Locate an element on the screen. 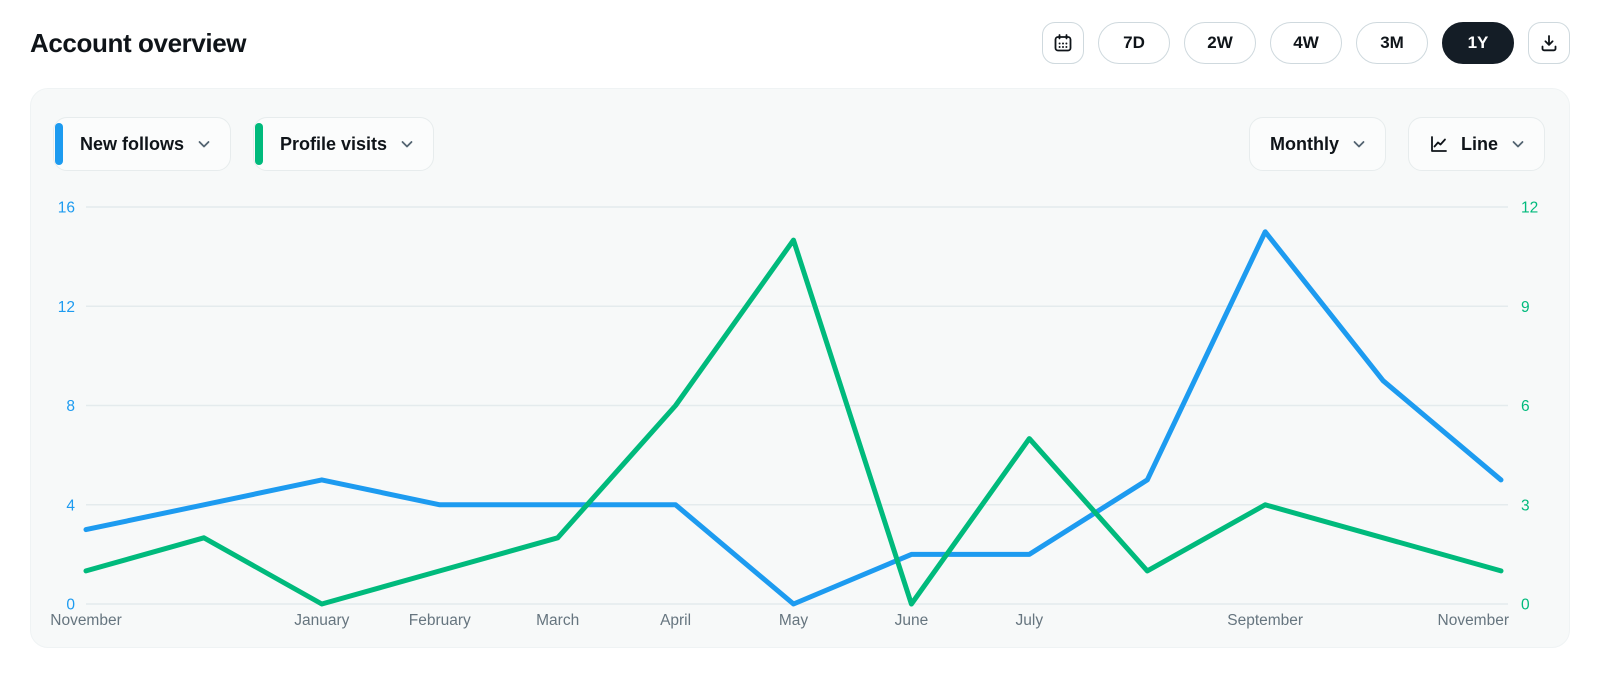 The height and width of the screenshot is (688, 1600). series-selector-label: Profile visits is located at coordinates (334, 143).